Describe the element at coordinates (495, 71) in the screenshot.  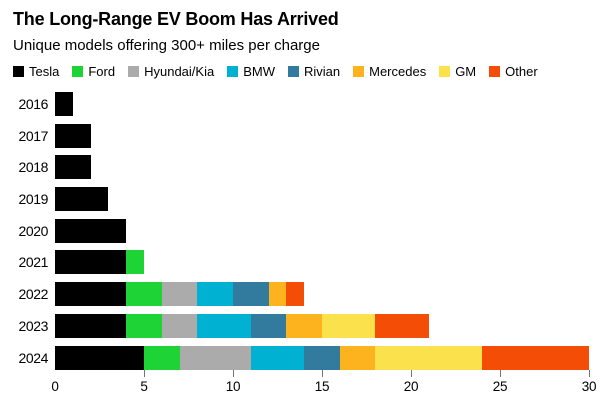
I see `other-legend-swatch-icon` at that location.